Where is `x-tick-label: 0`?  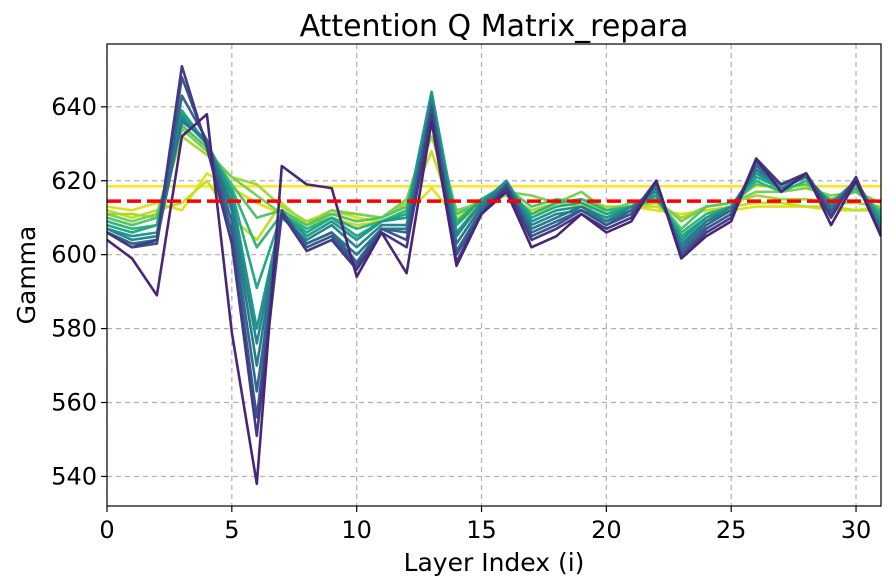
x-tick-label: 0 is located at coordinates (106, 530).